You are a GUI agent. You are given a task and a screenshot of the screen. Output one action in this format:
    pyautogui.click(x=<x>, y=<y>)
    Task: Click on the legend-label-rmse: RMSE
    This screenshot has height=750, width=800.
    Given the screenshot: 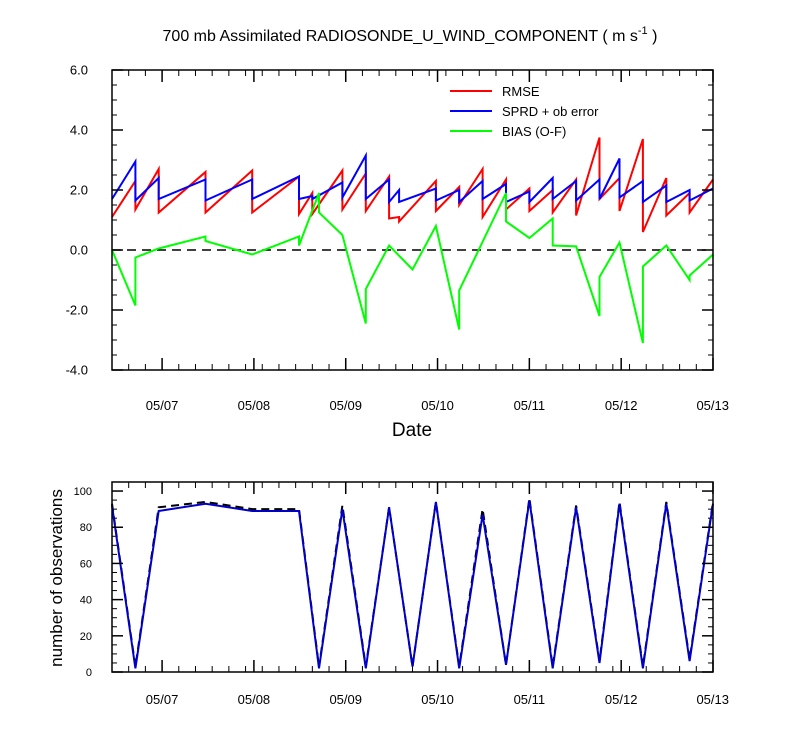 What is the action you would take?
    pyautogui.click(x=521, y=91)
    